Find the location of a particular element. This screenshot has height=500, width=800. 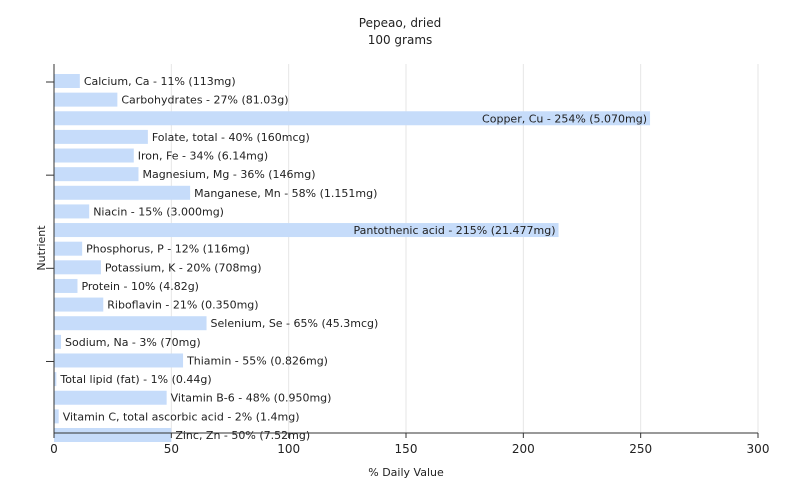

bar-label: Niacin - 15% (3.000mg) is located at coordinates (158, 211).